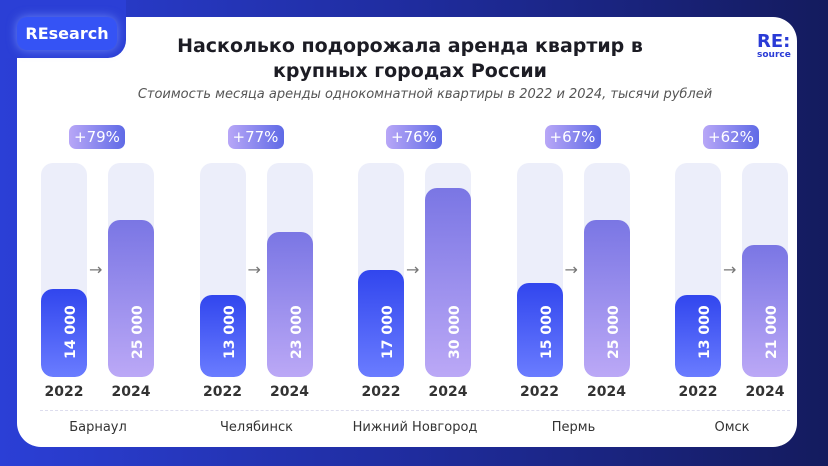 The height and width of the screenshot is (466, 828). Describe the element at coordinates (97, 137) in the screenshot. I see `growth-pill: +79%` at that location.